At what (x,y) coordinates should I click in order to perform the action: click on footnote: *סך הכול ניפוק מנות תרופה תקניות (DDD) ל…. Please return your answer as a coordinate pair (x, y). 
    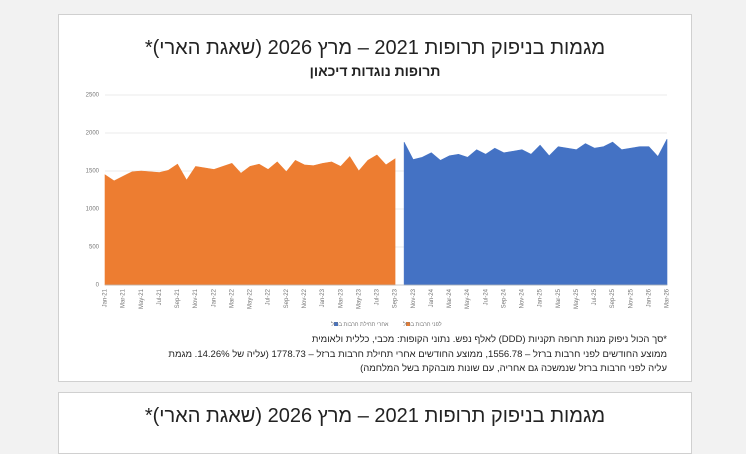
    Looking at the image, I should click on (489, 339).